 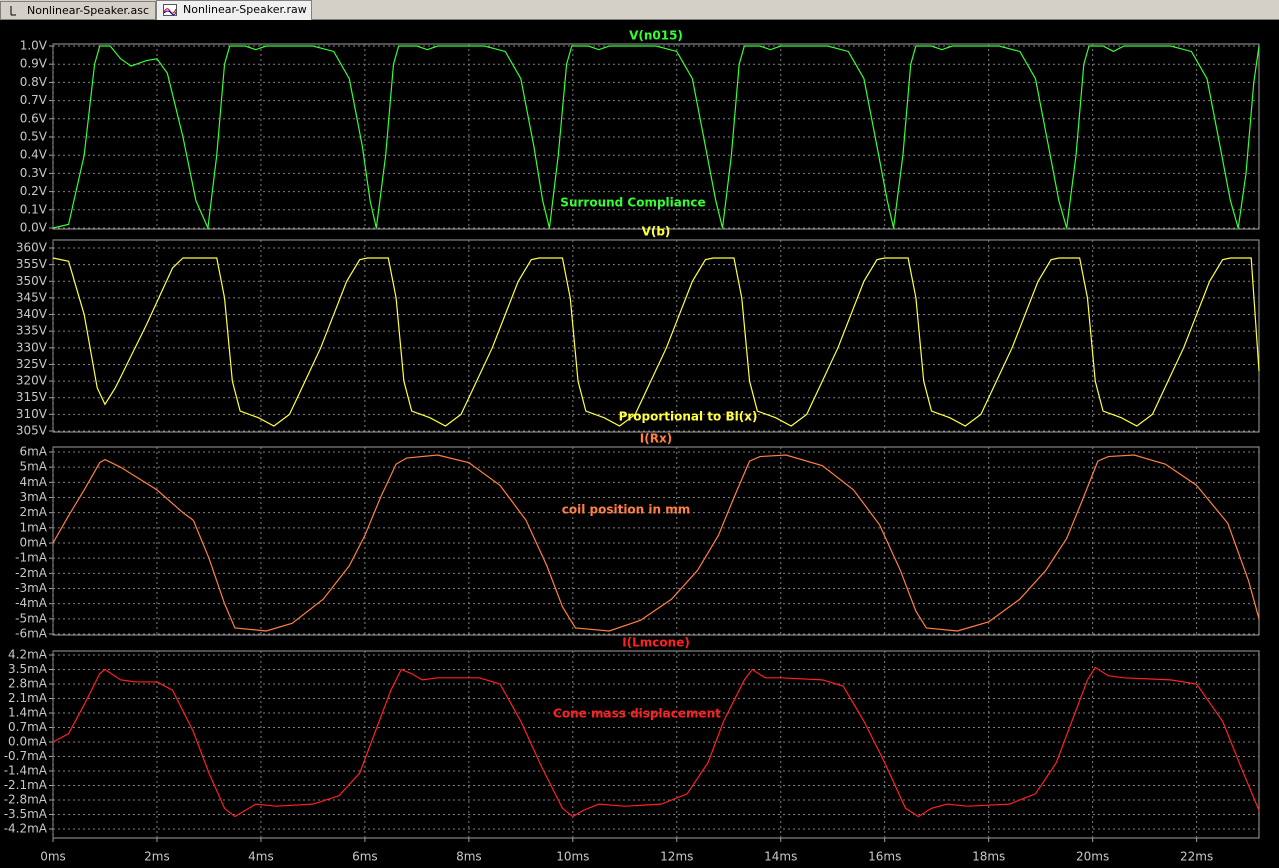 I want to click on y-tick-label: 3.5mA, so click(x=28, y=669).